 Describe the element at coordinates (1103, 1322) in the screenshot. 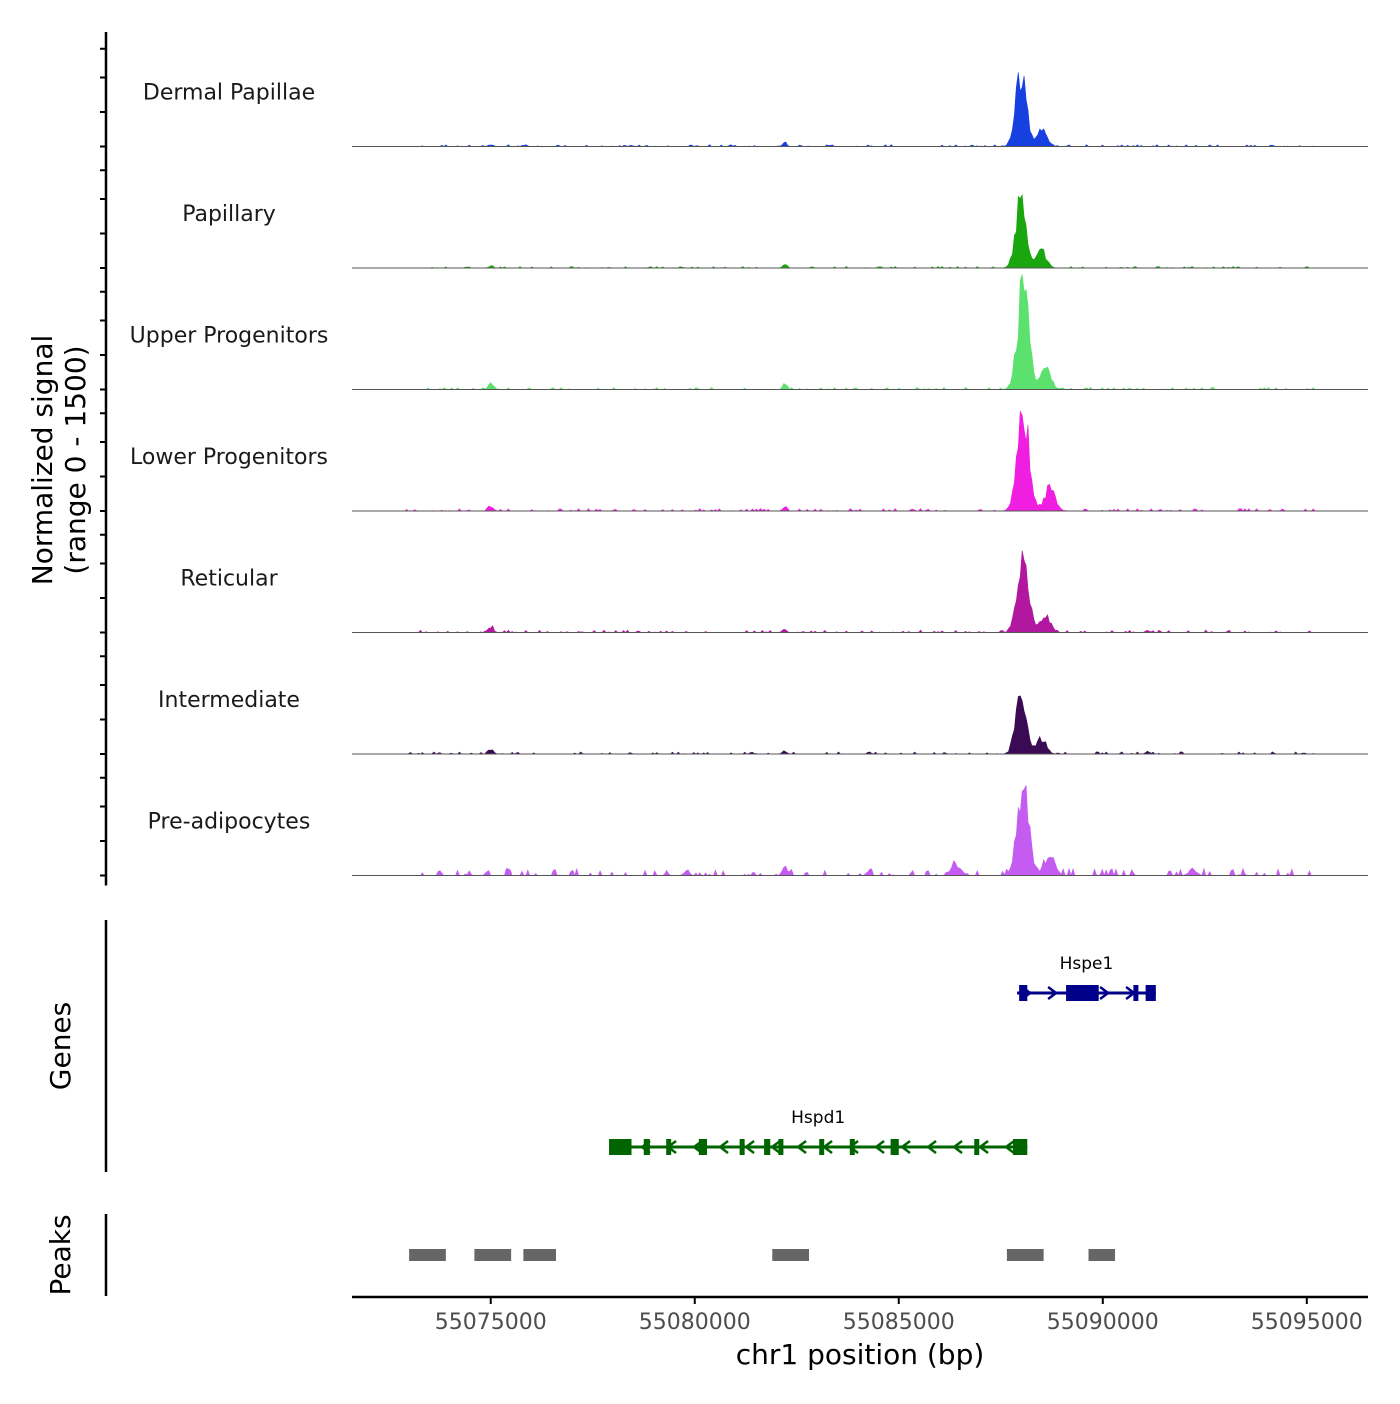

I see `x-tick-label: 55090000` at that location.